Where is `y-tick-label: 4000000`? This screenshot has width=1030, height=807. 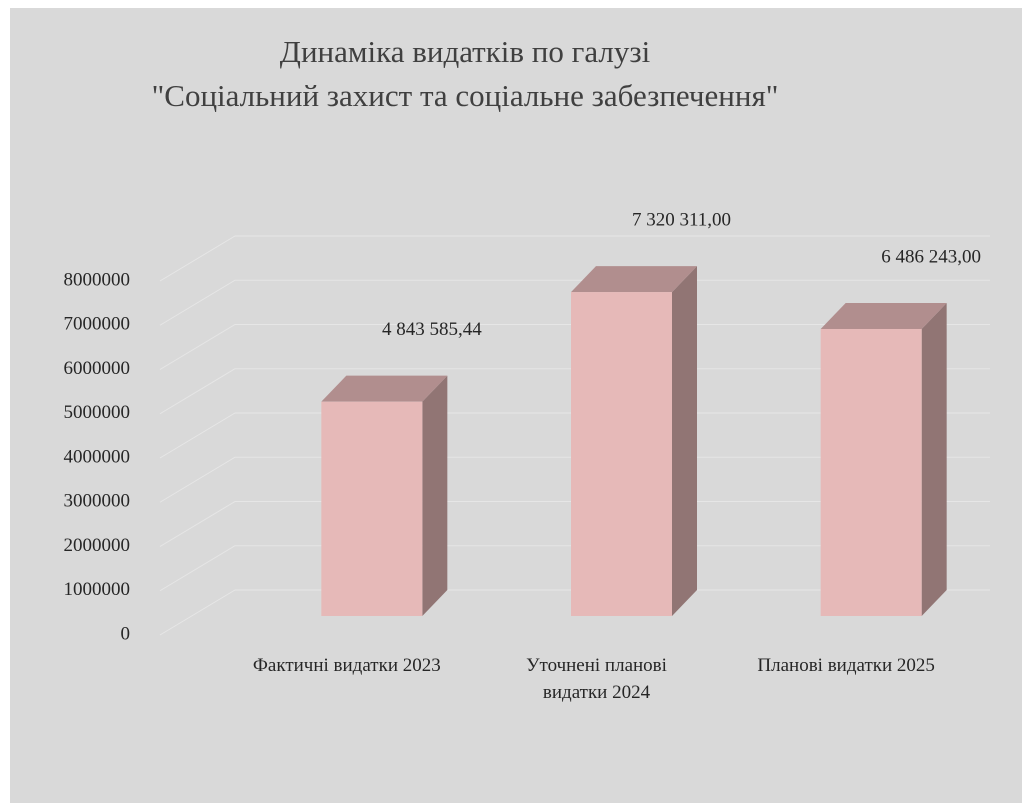 y-tick-label: 4000000 is located at coordinates (97, 456).